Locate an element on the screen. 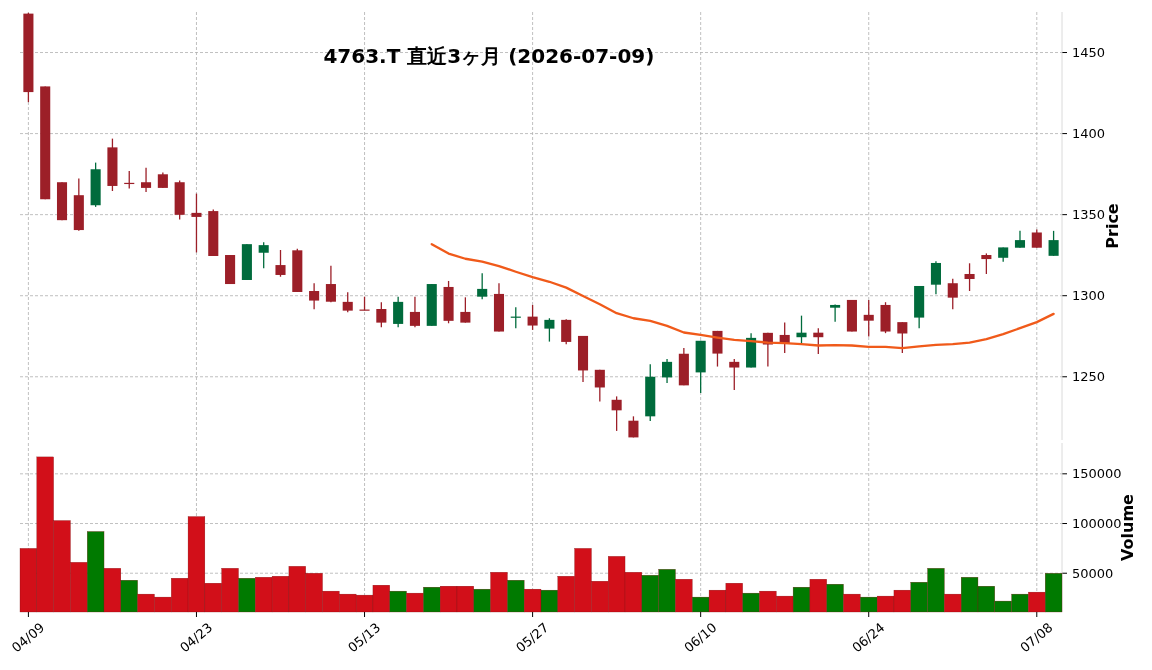 This screenshot has width=1152, height=670. y-tick-label: 1450 is located at coordinates (1089, 53).